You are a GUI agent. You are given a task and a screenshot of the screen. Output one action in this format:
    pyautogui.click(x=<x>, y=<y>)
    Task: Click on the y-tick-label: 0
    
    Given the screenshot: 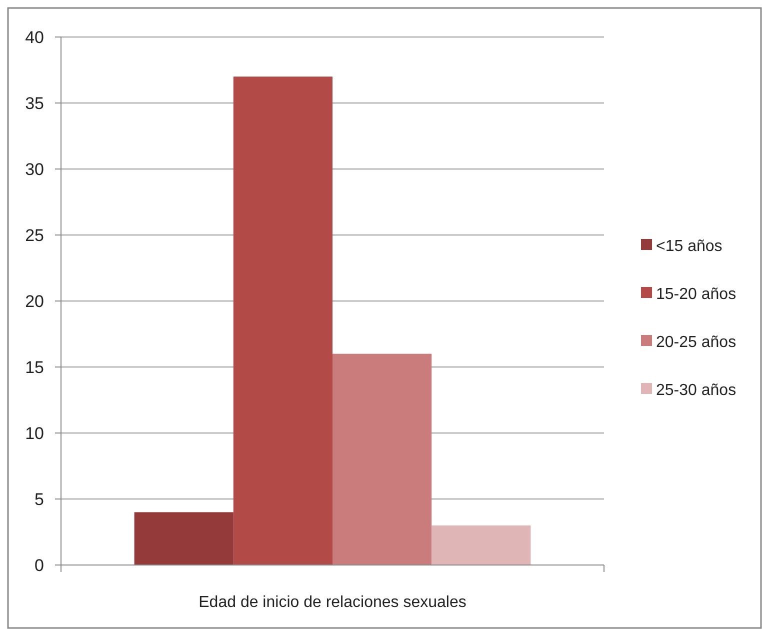 What is the action you would take?
    pyautogui.click(x=39, y=565)
    